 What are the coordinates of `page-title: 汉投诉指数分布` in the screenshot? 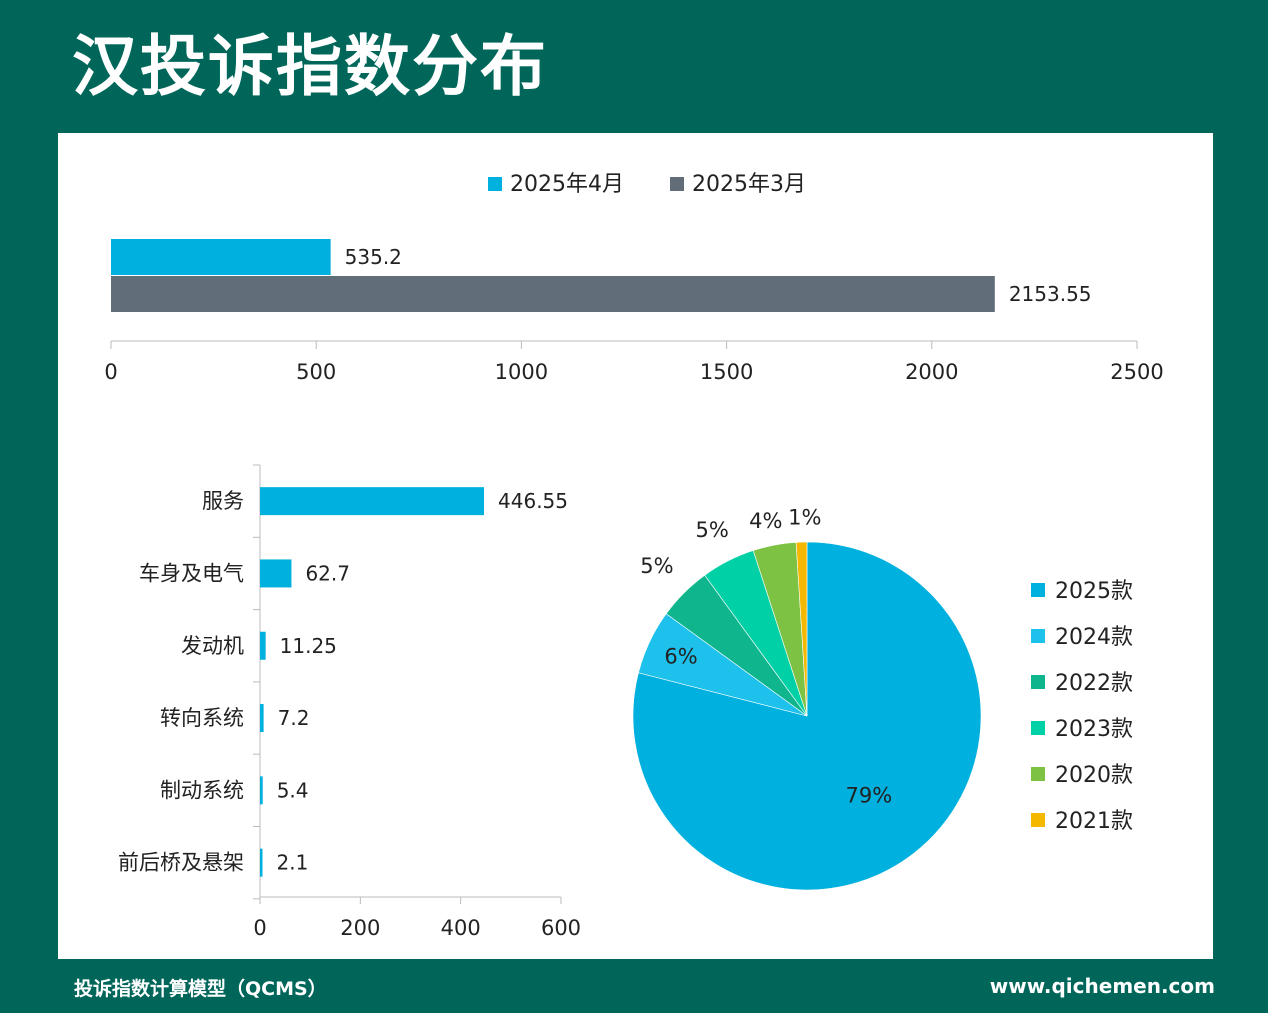 It's located at (310, 66).